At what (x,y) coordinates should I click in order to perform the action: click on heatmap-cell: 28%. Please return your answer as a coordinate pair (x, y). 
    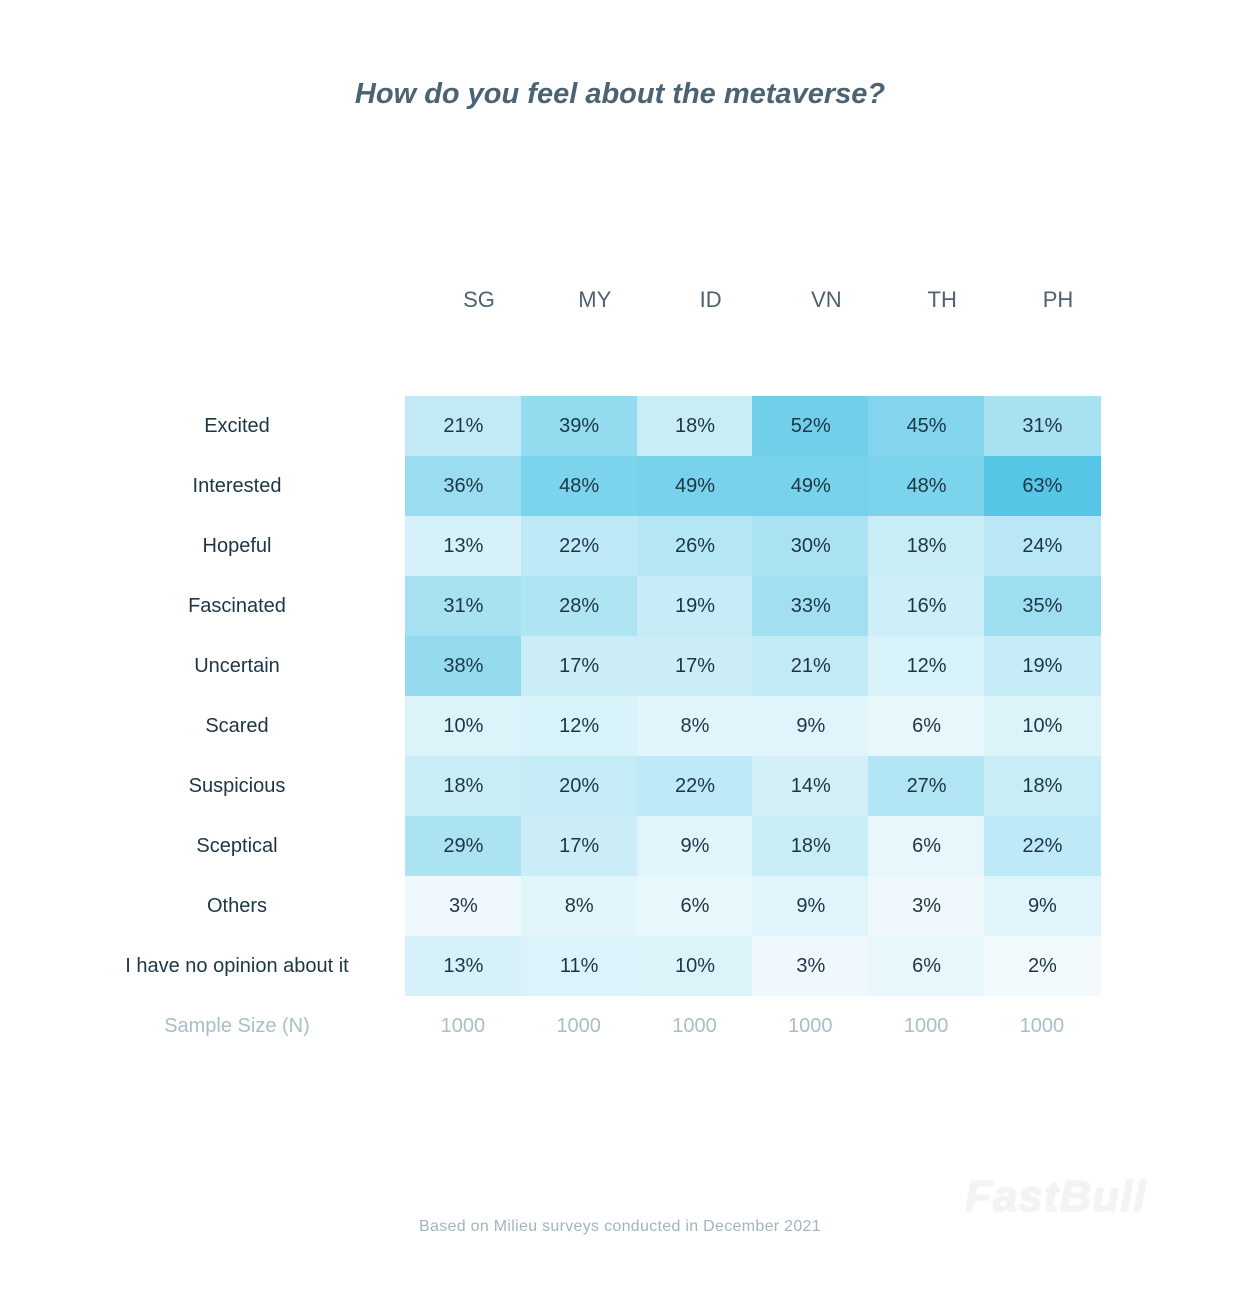
    Looking at the image, I should click on (579, 606).